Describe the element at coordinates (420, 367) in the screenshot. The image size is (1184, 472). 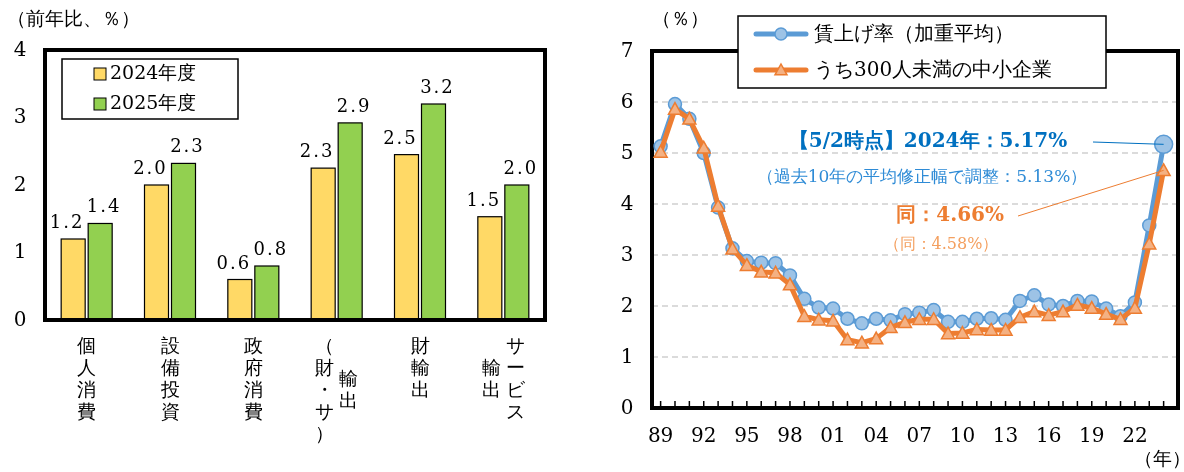
I see `x-tick-label: 財輸出` at that location.